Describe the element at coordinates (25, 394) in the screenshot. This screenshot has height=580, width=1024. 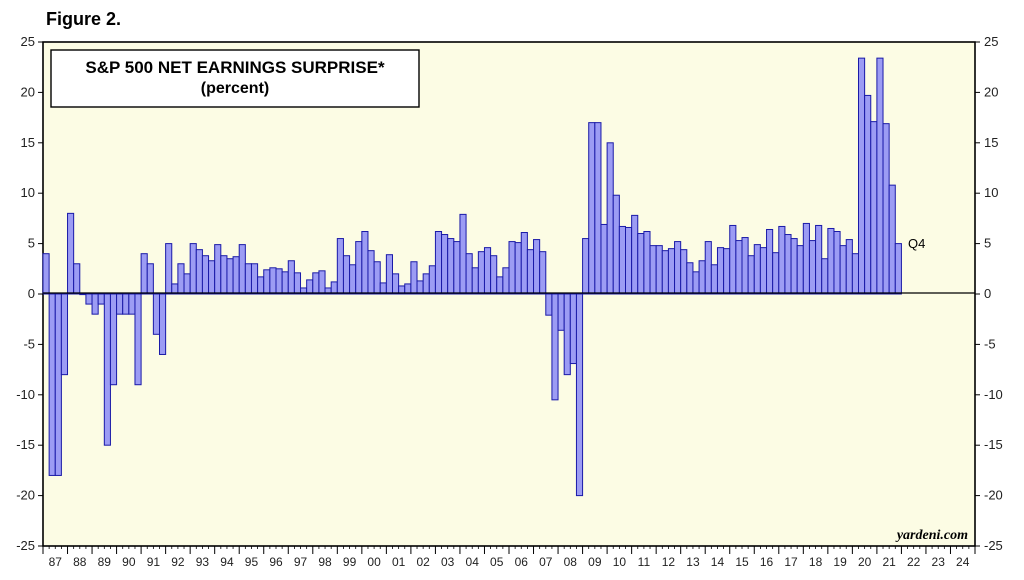
I see `y-tick-label-left: -10` at that location.